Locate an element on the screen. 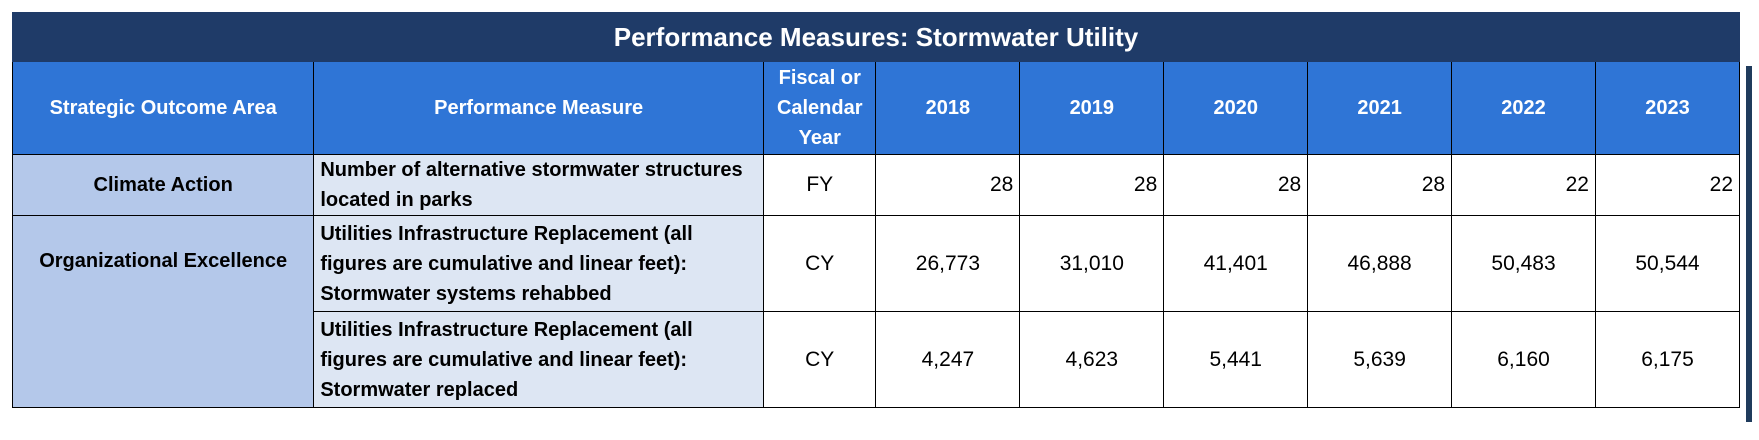 The image size is (1759, 440). value-2019-cell: 31,010 is located at coordinates (1092, 263).